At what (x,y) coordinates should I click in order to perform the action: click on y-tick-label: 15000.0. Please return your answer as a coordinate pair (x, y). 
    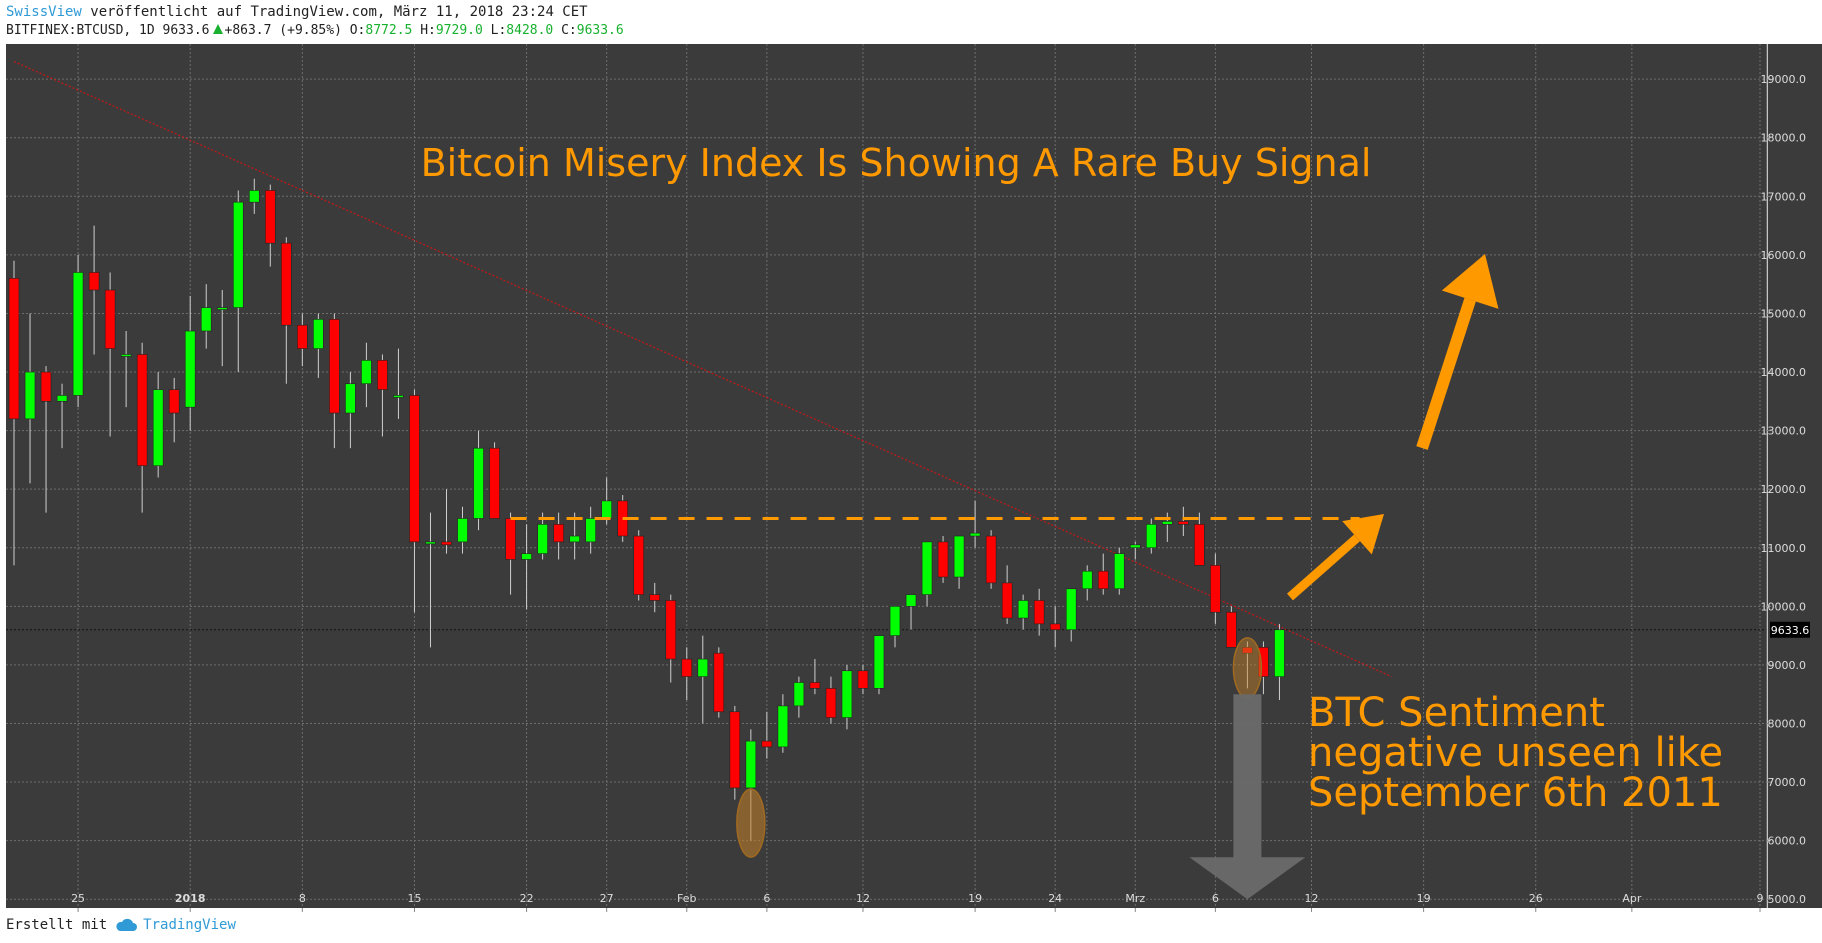
    Looking at the image, I should click on (1784, 313).